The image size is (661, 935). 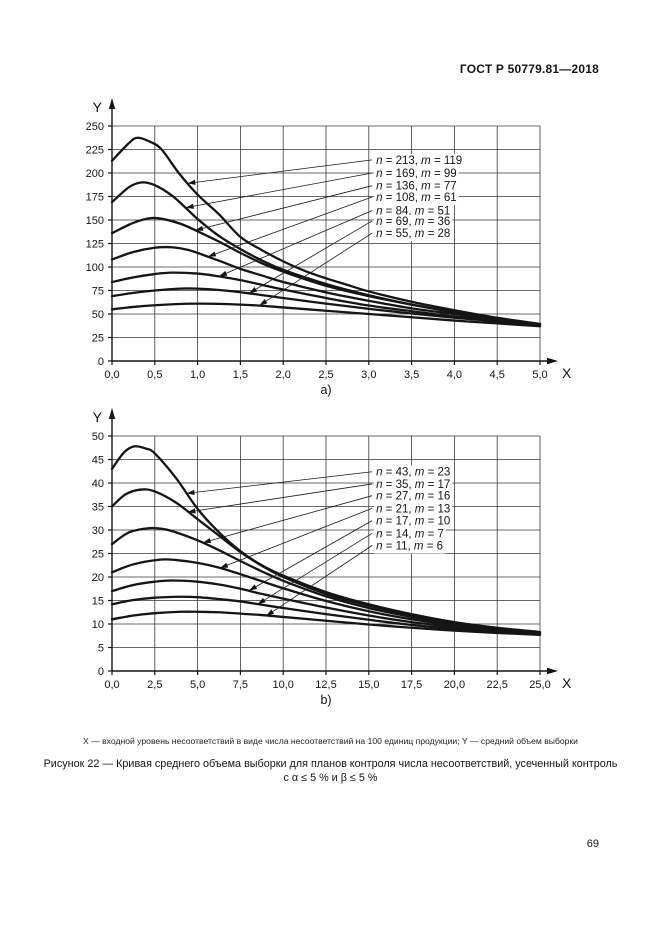 I want to click on x-tick-label: 12,5, so click(x=325, y=685).